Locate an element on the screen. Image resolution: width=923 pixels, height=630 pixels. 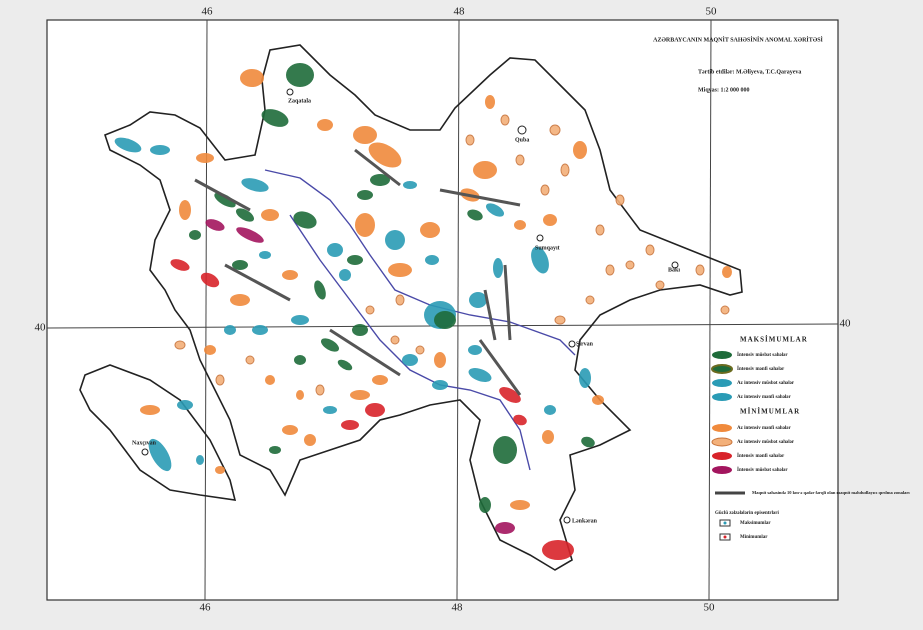
city-label: Lənkəran is located at coordinates (585, 521).